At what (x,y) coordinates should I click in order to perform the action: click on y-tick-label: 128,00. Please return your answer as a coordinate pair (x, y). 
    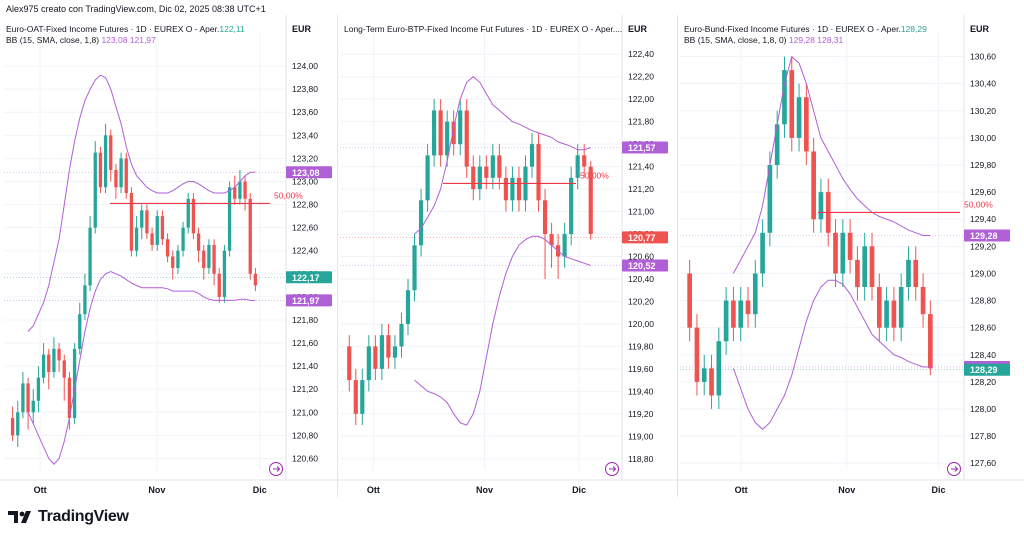
    Looking at the image, I should click on (983, 409).